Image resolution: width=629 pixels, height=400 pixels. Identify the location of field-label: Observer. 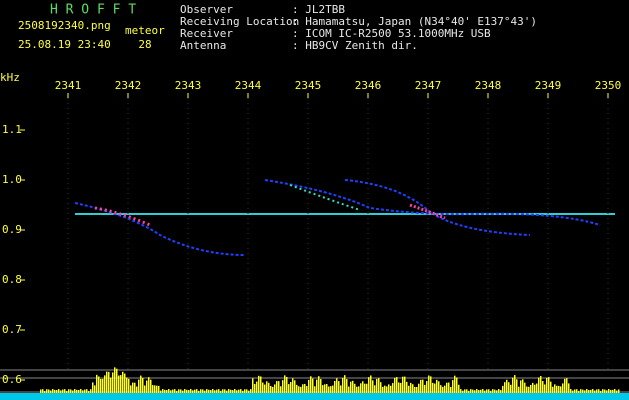
(206, 9).